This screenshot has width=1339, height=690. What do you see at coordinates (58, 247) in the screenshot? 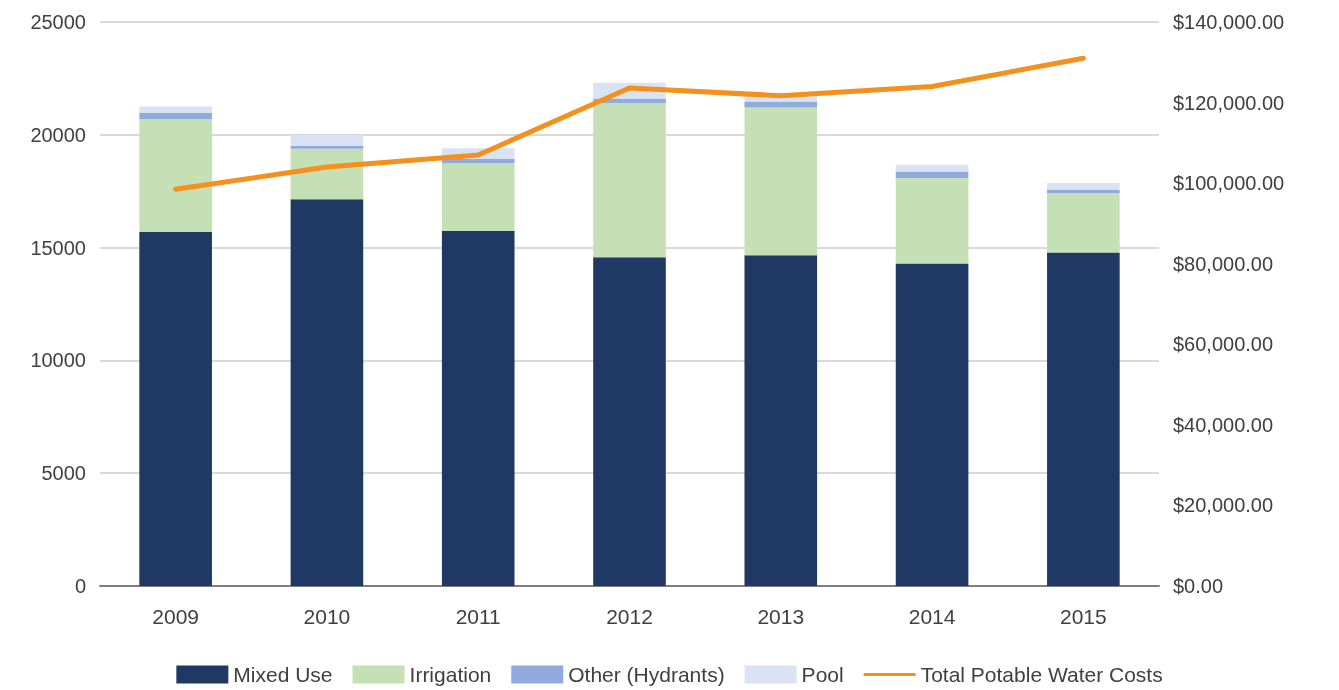
I see `y-tick-label: 15000` at bounding box center [58, 247].